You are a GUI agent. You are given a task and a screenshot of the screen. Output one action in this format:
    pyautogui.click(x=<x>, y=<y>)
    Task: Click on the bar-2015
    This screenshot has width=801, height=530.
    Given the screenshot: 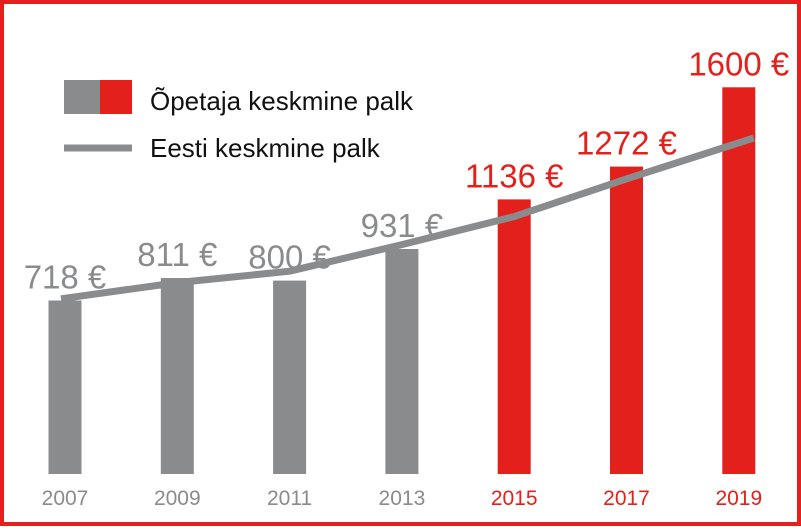 What is the action you would take?
    pyautogui.click(x=514, y=336)
    